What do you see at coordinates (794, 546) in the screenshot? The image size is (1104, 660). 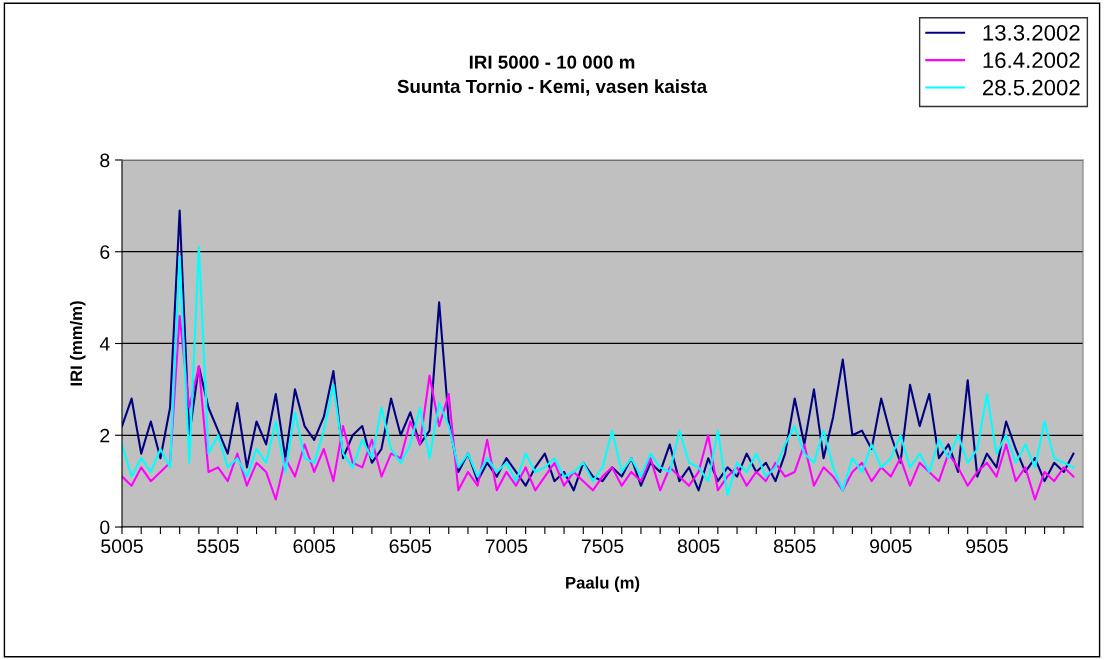 I see `x-tick-label: 8505` at bounding box center [794, 546].